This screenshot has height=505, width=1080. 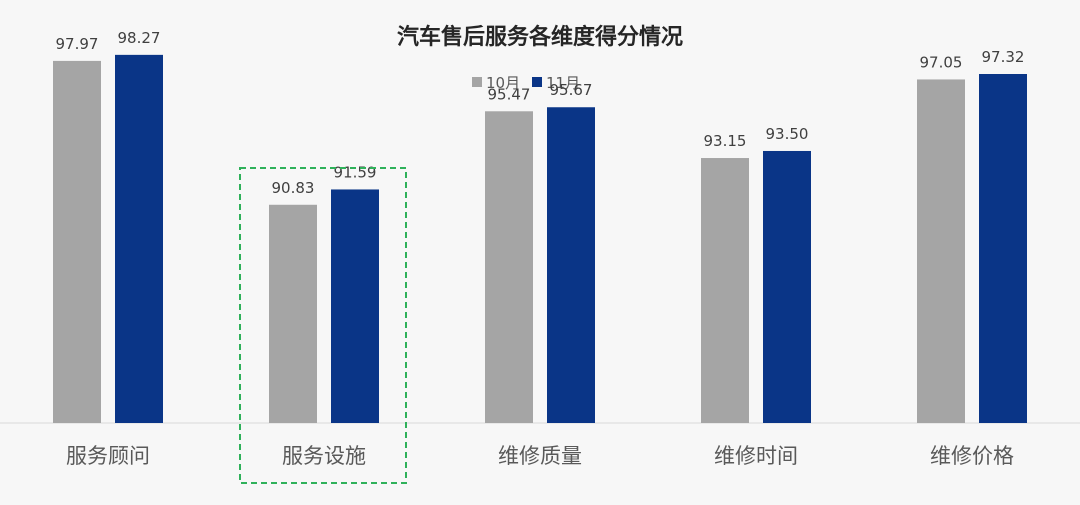 I want to click on chart-title: 汽车售后服务各维度得分情况, so click(x=540, y=37).